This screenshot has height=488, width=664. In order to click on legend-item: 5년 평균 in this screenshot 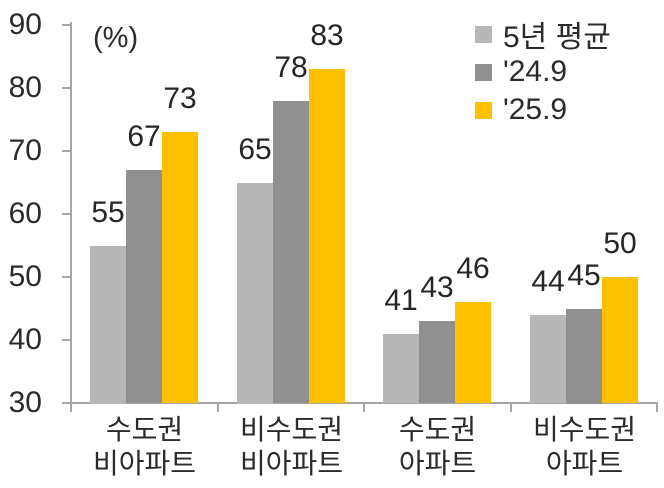, I will do `click(543, 34)`.